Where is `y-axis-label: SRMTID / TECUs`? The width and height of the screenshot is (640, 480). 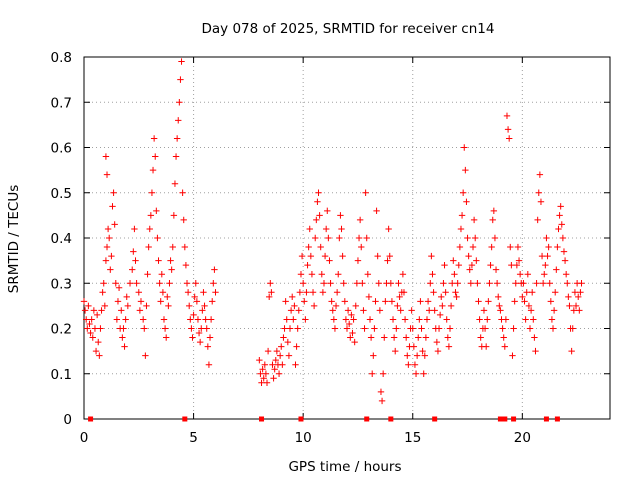
y-axis-label: SRMTID / TECUs is located at coordinates (14, 239).